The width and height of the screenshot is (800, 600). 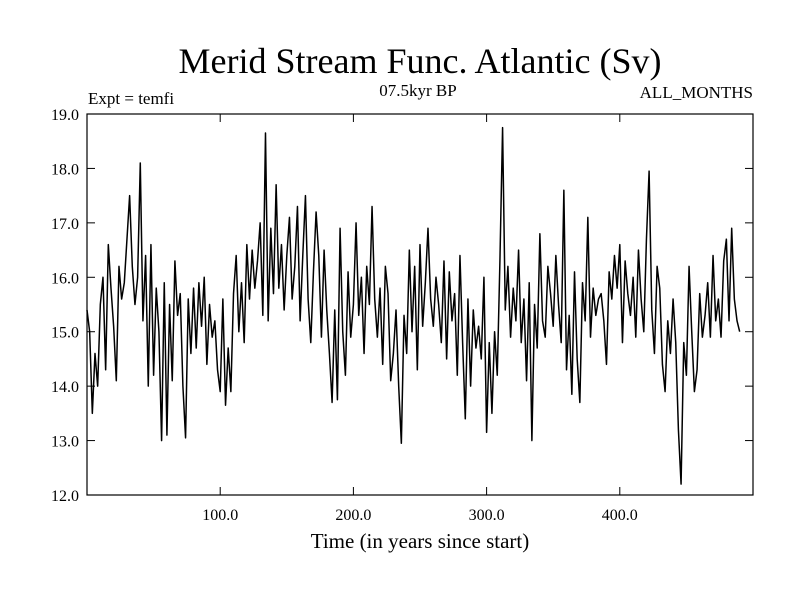 What do you see at coordinates (420, 61) in the screenshot?
I see `chart-title: Merid Stream Func. Atlantic (Sv)` at bounding box center [420, 61].